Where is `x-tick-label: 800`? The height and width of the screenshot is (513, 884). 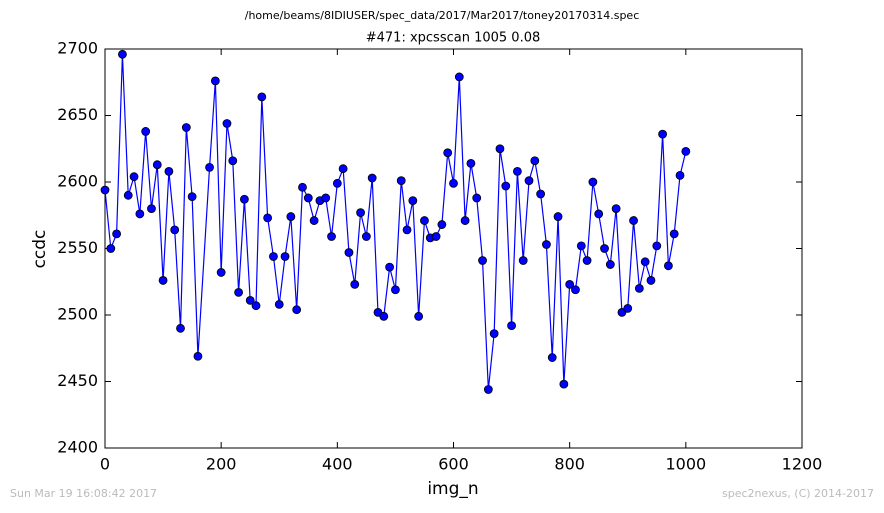
x-tick-label: 800 is located at coordinates (569, 464).